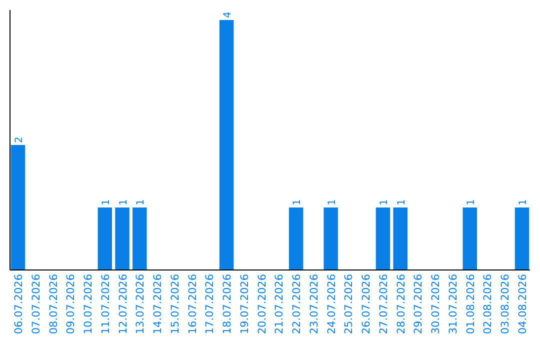  What do you see at coordinates (453, 304) in the screenshot?
I see `x-tick-label: 31.07.2026` at bounding box center [453, 304].